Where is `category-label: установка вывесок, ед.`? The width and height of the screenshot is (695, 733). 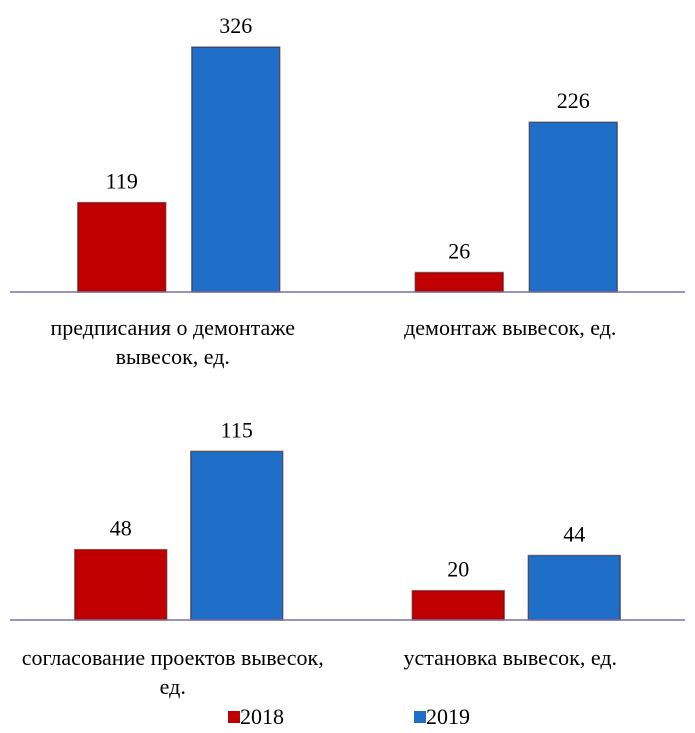 category-label: установка вывесок, ед. is located at coordinates (510, 657).